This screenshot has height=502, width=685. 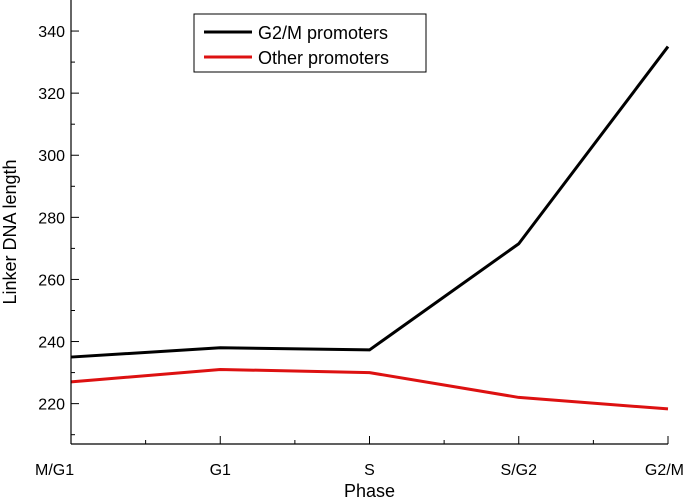 What do you see at coordinates (369, 491) in the screenshot?
I see `x-axis-title: Phase` at bounding box center [369, 491].